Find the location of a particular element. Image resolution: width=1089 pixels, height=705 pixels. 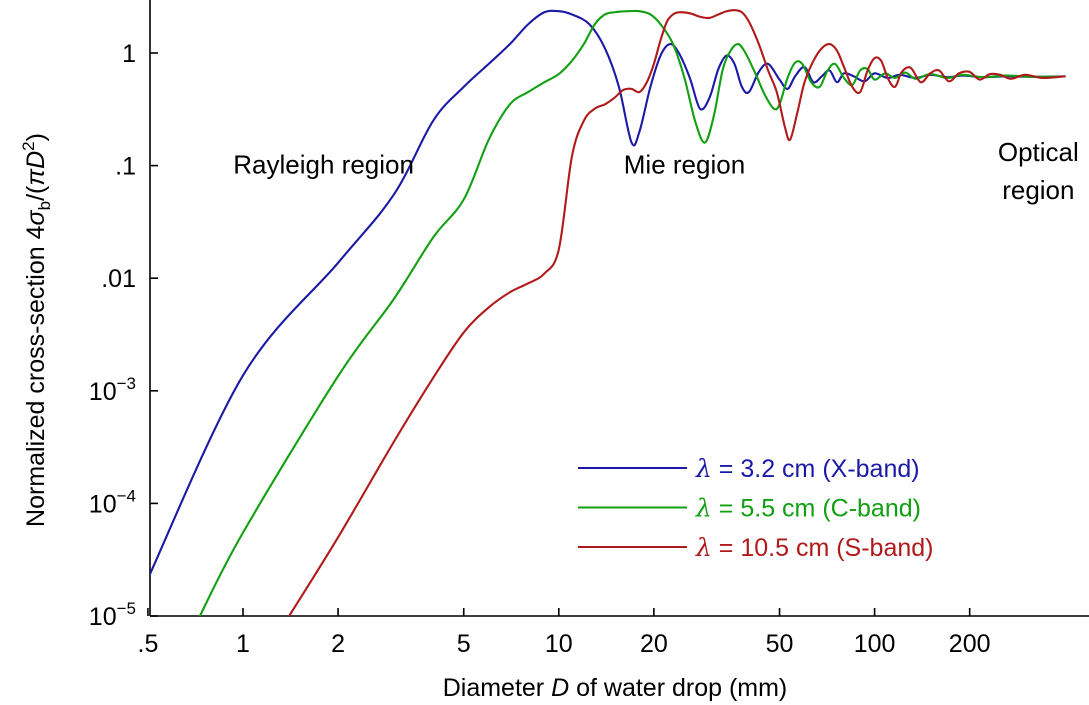

region-label-line: Mie region is located at coordinates (684, 165).